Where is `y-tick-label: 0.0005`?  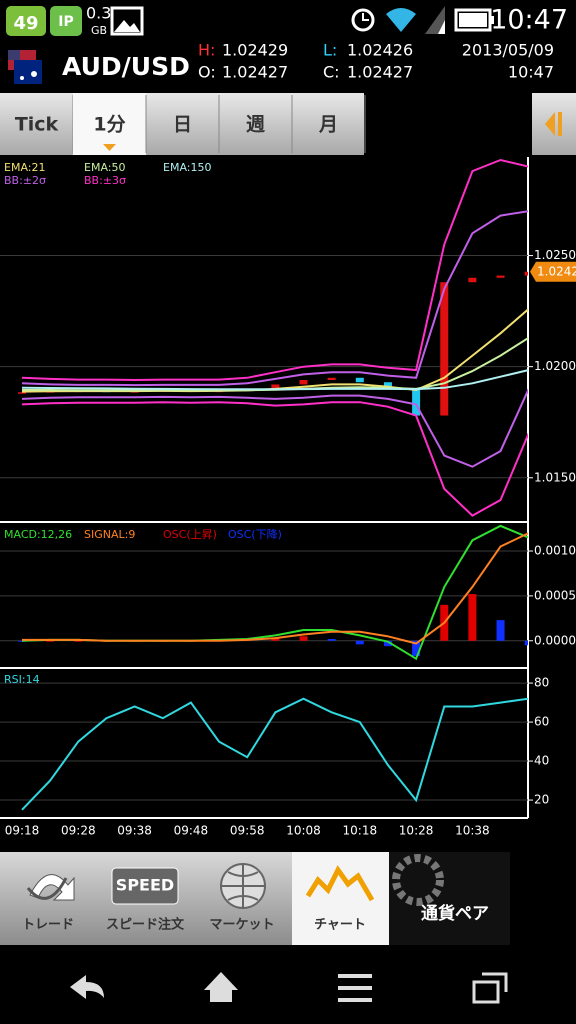
y-tick-label: 0.0005 is located at coordinates (555, 595).